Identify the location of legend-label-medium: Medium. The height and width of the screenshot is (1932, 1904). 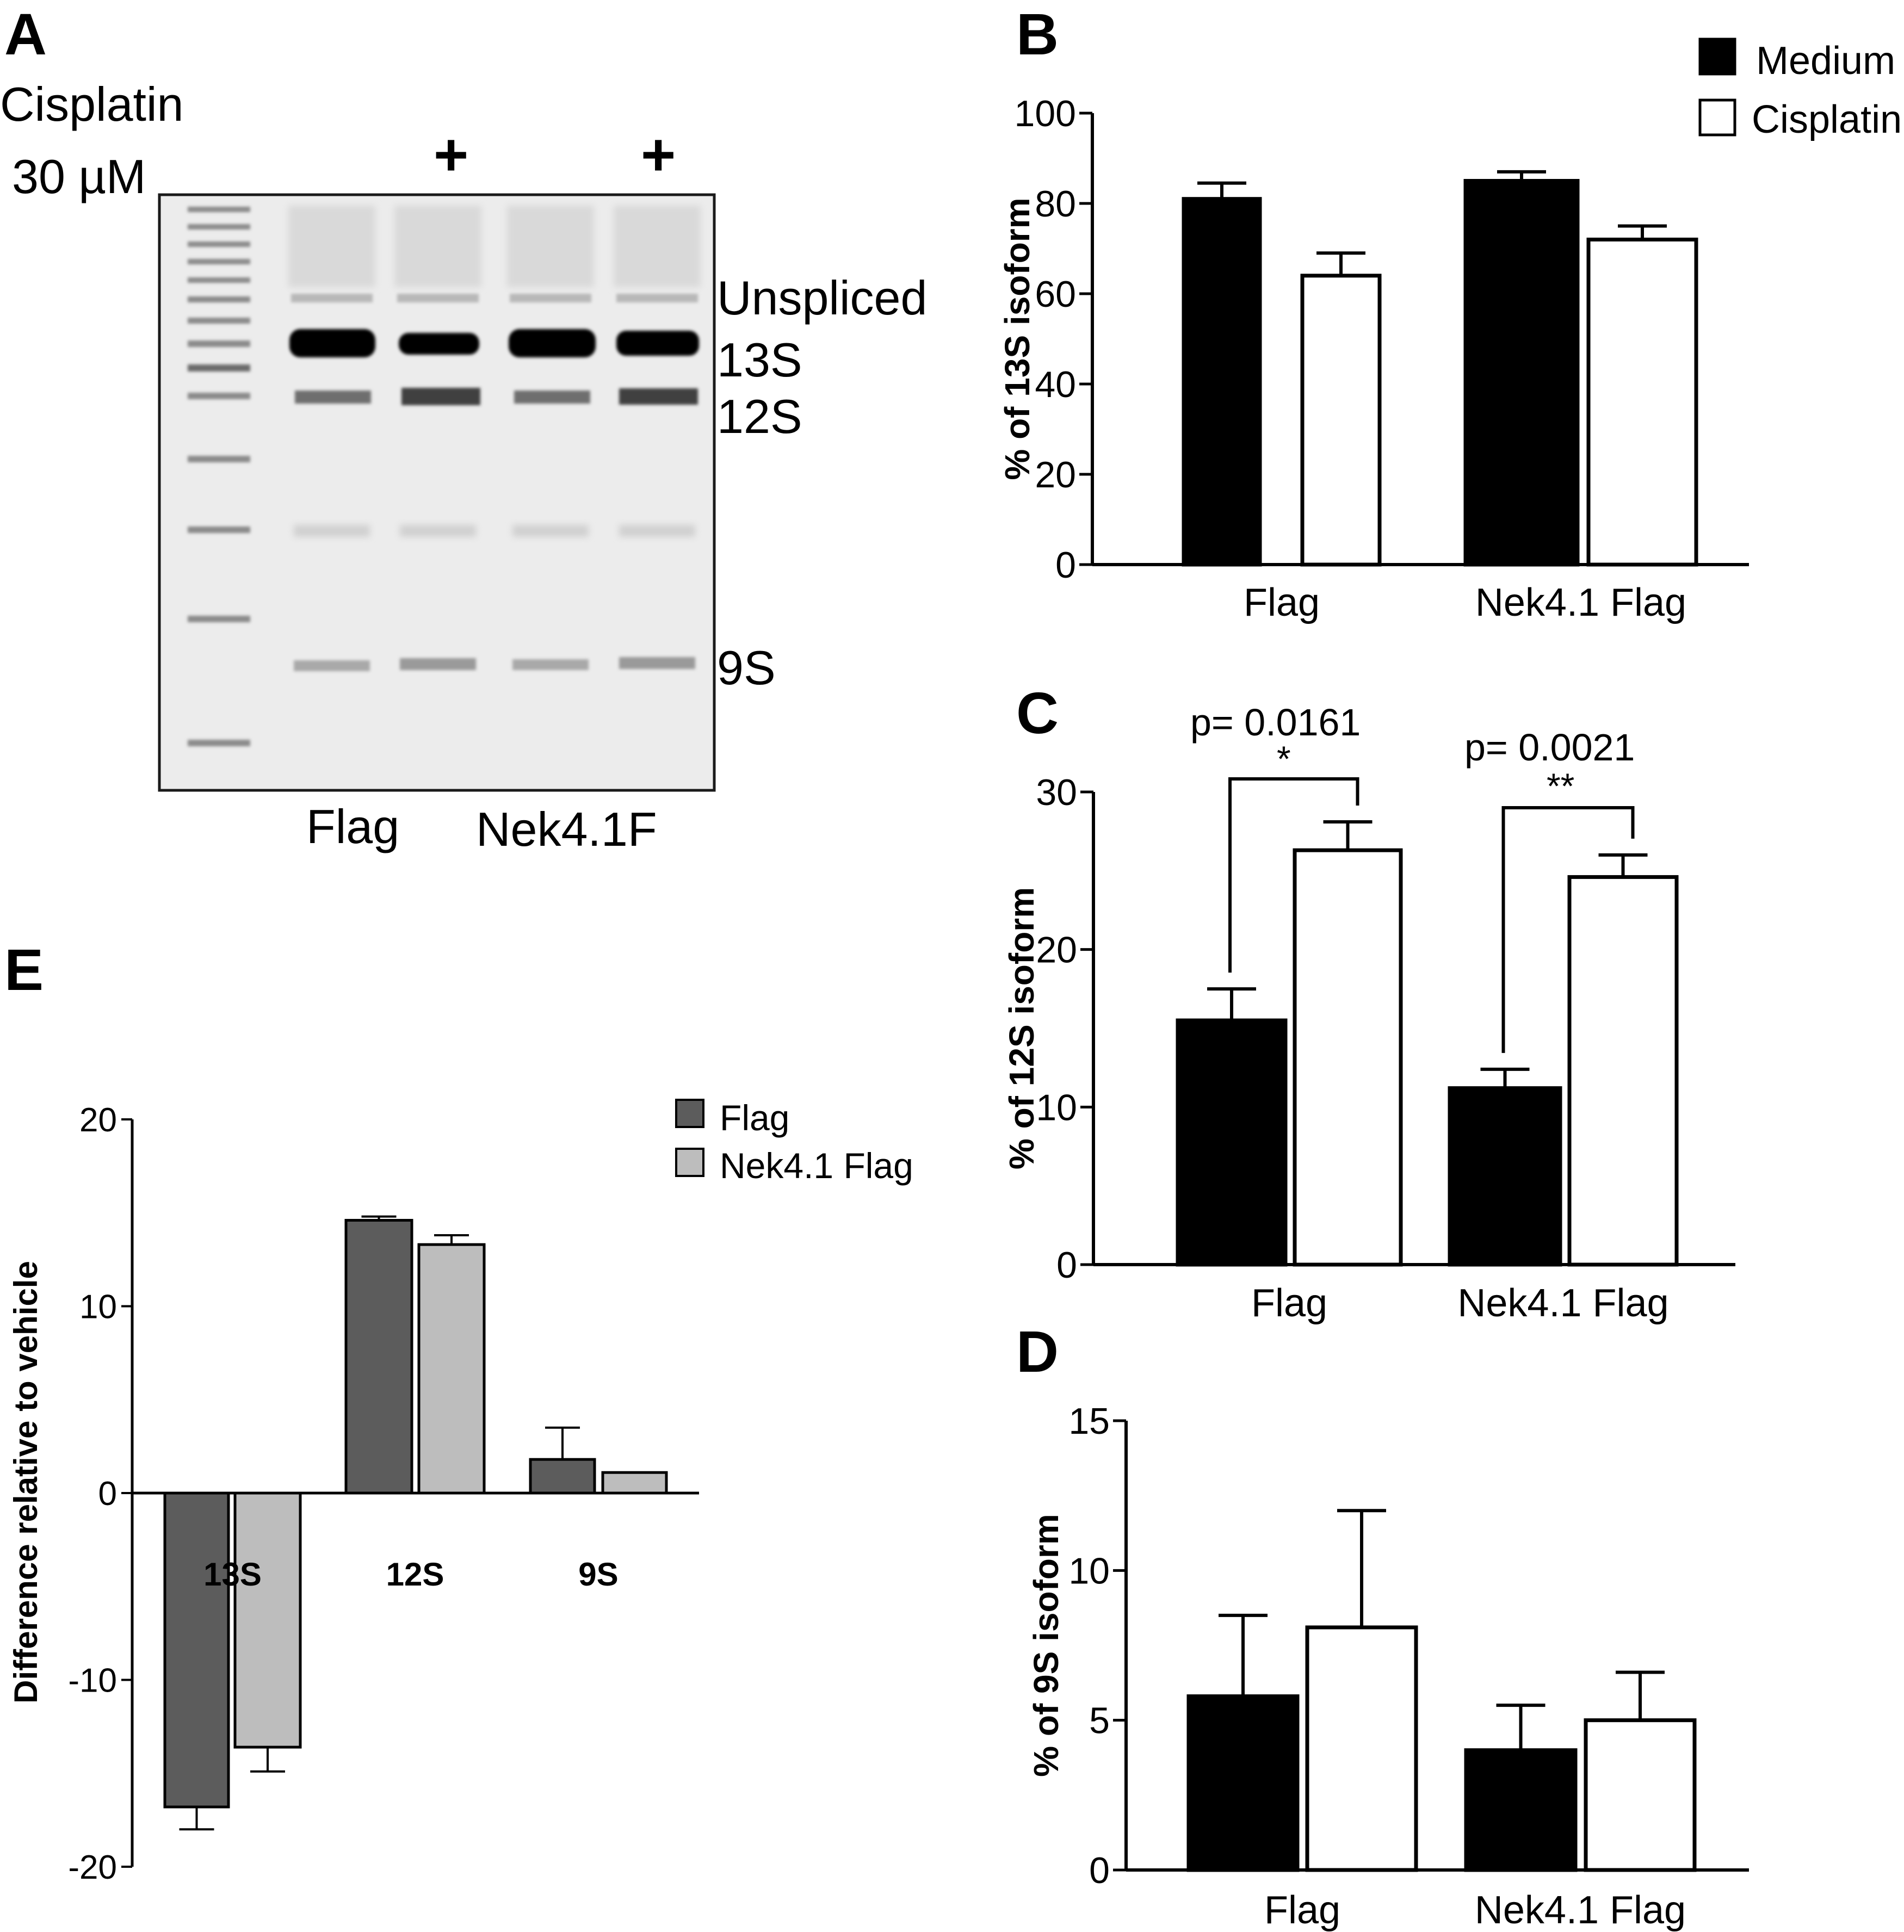
(1825, 61).